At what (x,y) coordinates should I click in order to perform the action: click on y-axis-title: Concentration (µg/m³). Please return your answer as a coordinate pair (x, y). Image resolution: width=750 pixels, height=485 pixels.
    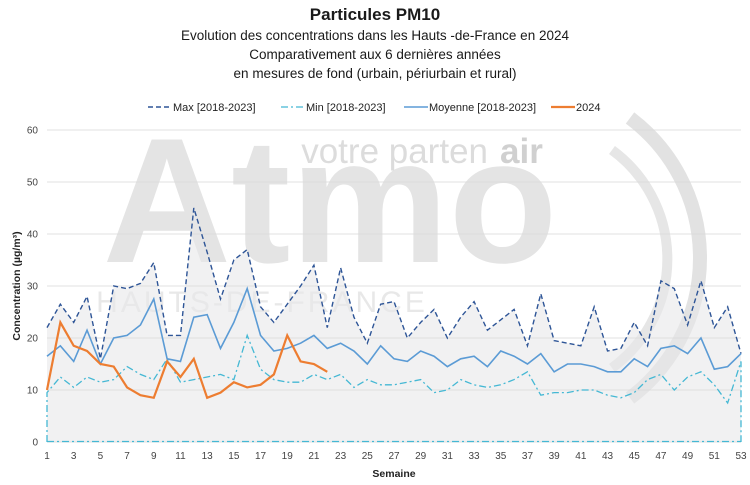
    Looking at the image, I should click on (17, 285).